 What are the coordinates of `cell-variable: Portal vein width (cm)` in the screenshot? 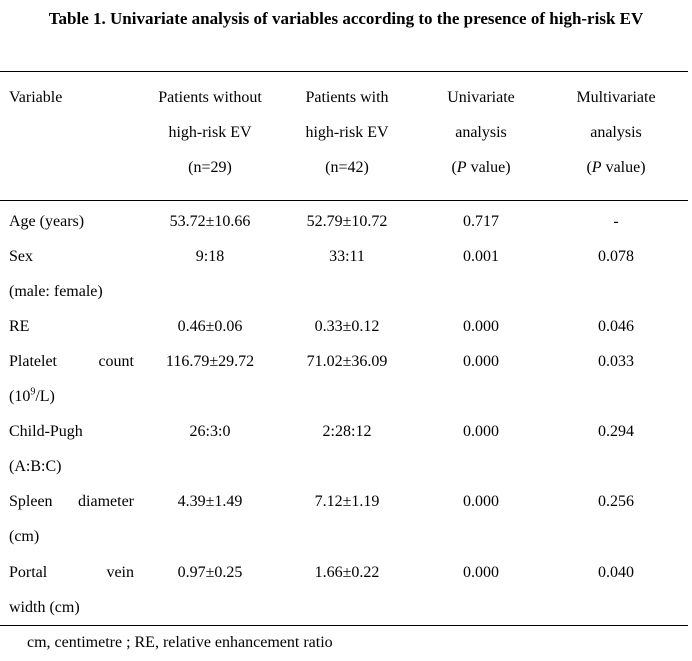 It's located at (71, 590).